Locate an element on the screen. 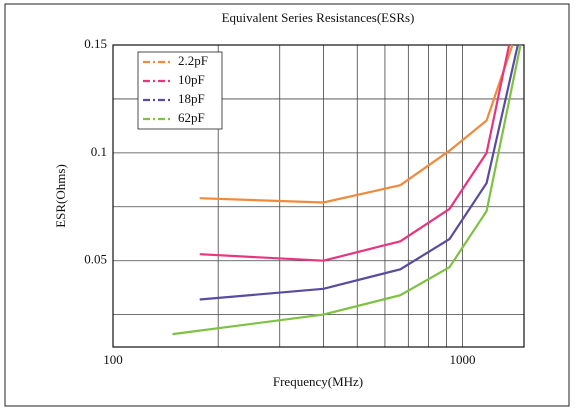 The height and width of the screenshot is (411, 575). legend-label: 18pF is located at coordinates (191, 98).